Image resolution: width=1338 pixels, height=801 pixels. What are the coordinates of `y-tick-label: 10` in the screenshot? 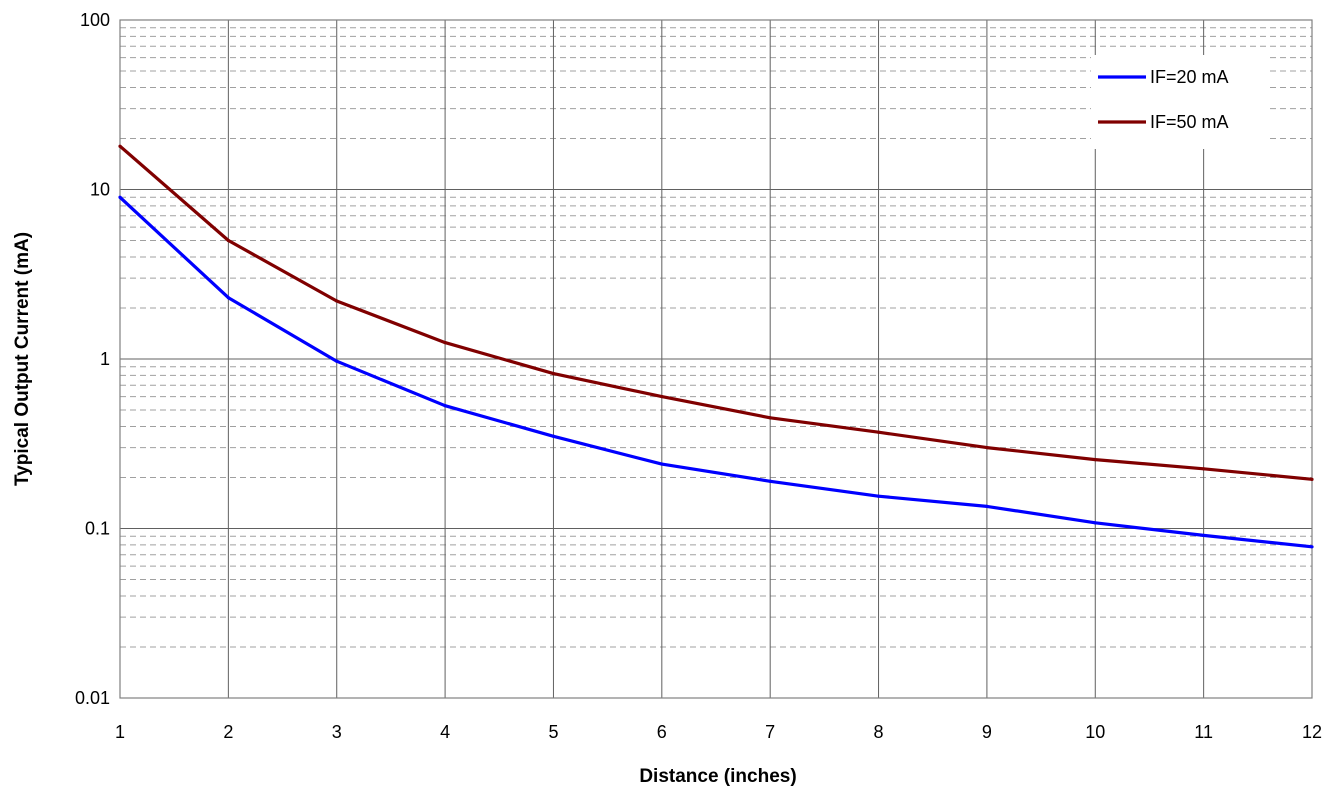 It's located at (100, 190).